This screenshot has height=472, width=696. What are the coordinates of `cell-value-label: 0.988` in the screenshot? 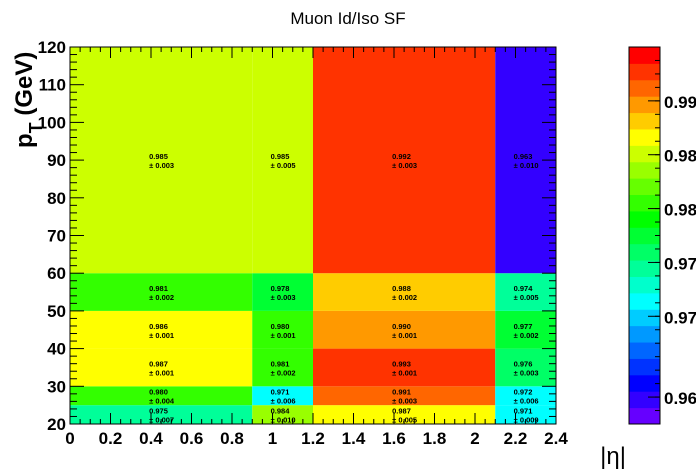 It's located at (401, 288).